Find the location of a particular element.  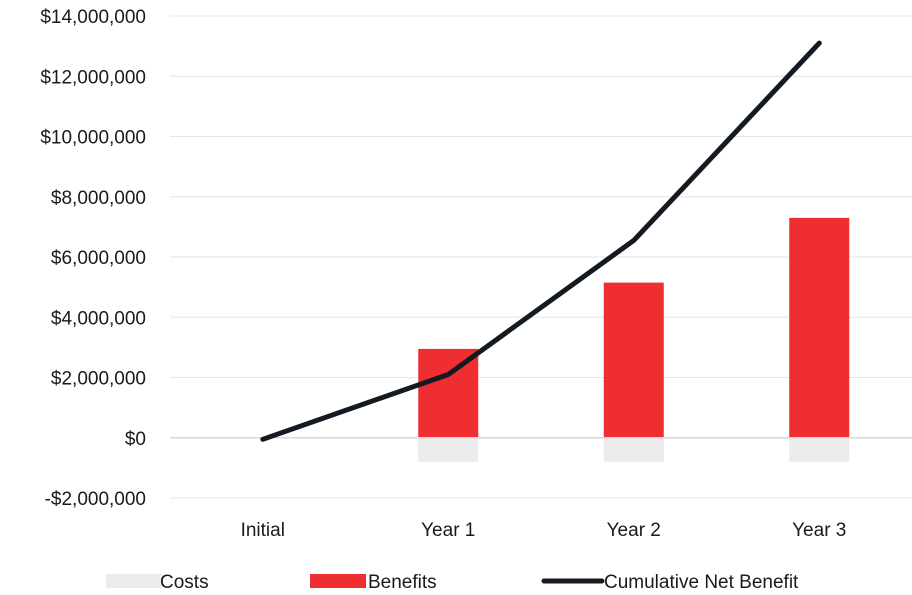

legend-item-benefits: Benefits is located at coordinates (373, 582).